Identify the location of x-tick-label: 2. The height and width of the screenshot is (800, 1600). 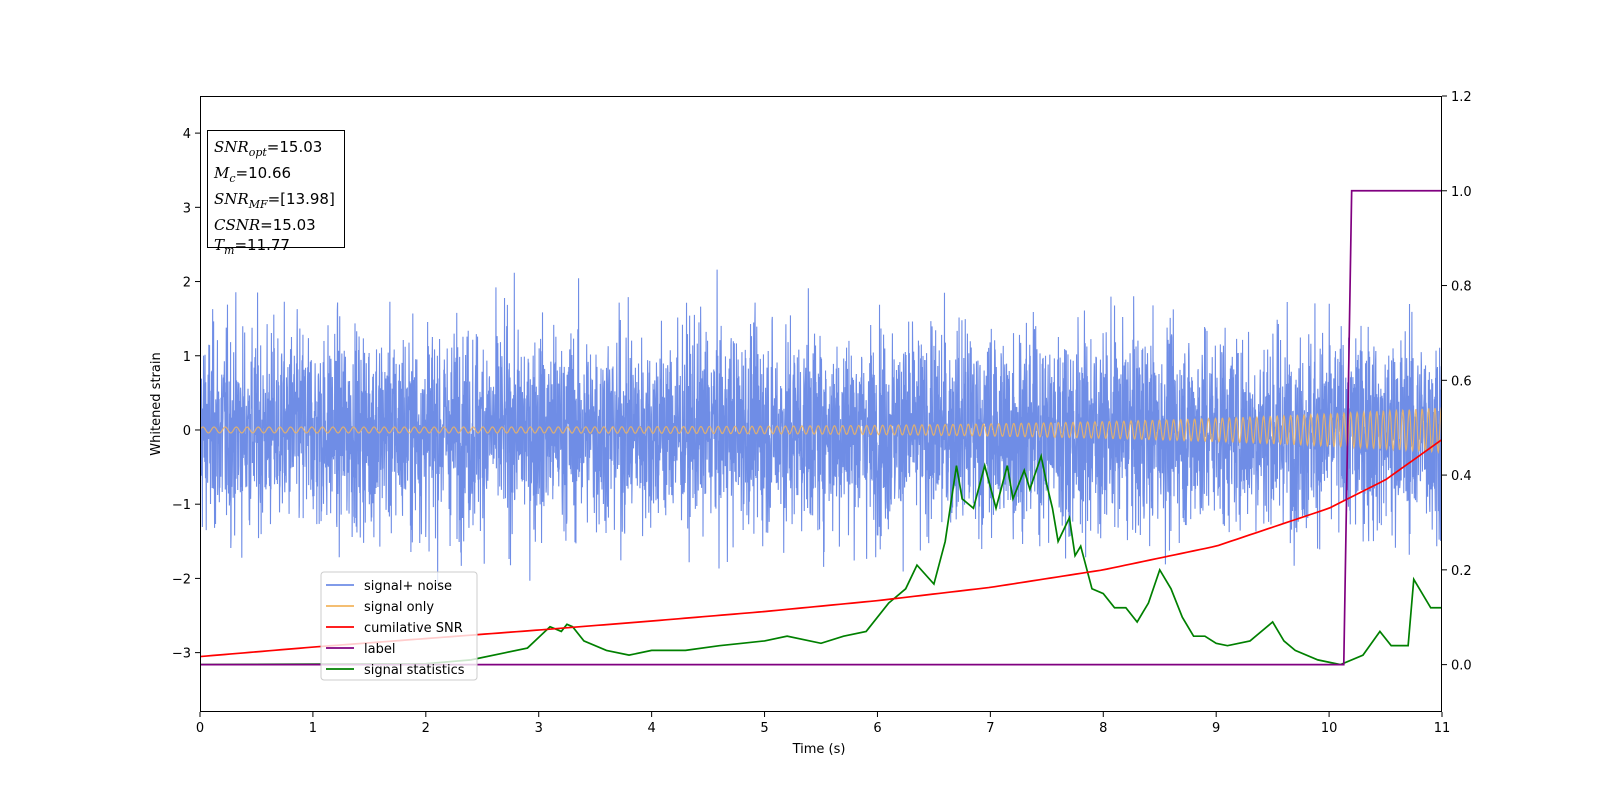
(426, 728).